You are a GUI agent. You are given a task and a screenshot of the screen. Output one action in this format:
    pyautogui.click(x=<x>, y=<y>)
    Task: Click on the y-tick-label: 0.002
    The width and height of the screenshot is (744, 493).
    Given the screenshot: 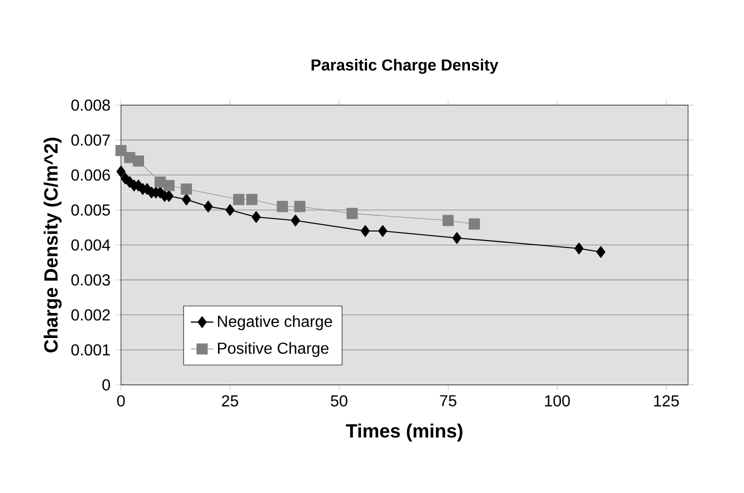 What is the action you would take?
    pyautogui.click(x=90, y=315)
    